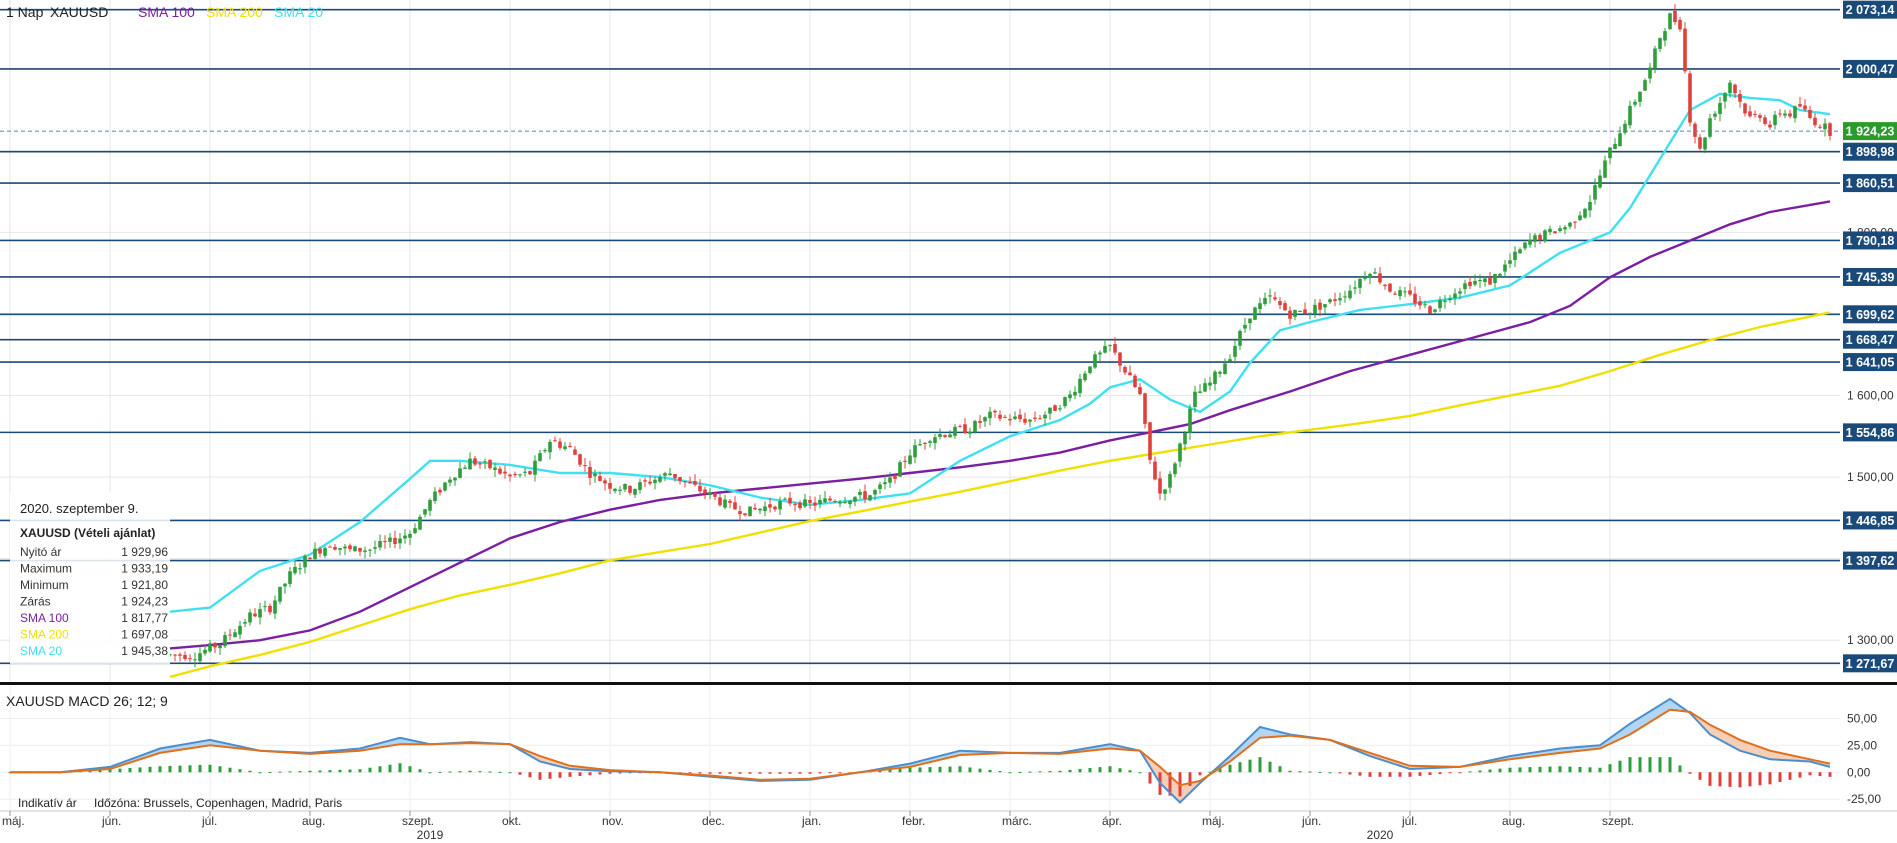 This screenshot has width=1897, height=843. What do you see at coordinates (298, 12) in the screenshot?
I see `legend-sma20: SMA 20` at bounding box center [298, 12].